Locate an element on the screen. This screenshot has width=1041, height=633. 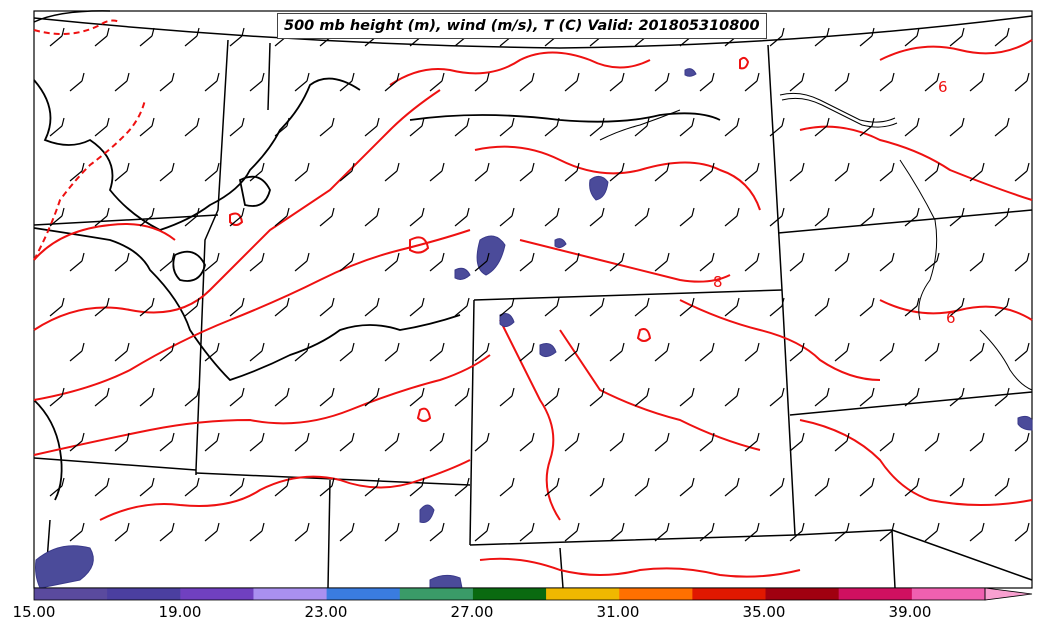
colorbar-tick-23: 23.00 is located at coordinates (326, 612).